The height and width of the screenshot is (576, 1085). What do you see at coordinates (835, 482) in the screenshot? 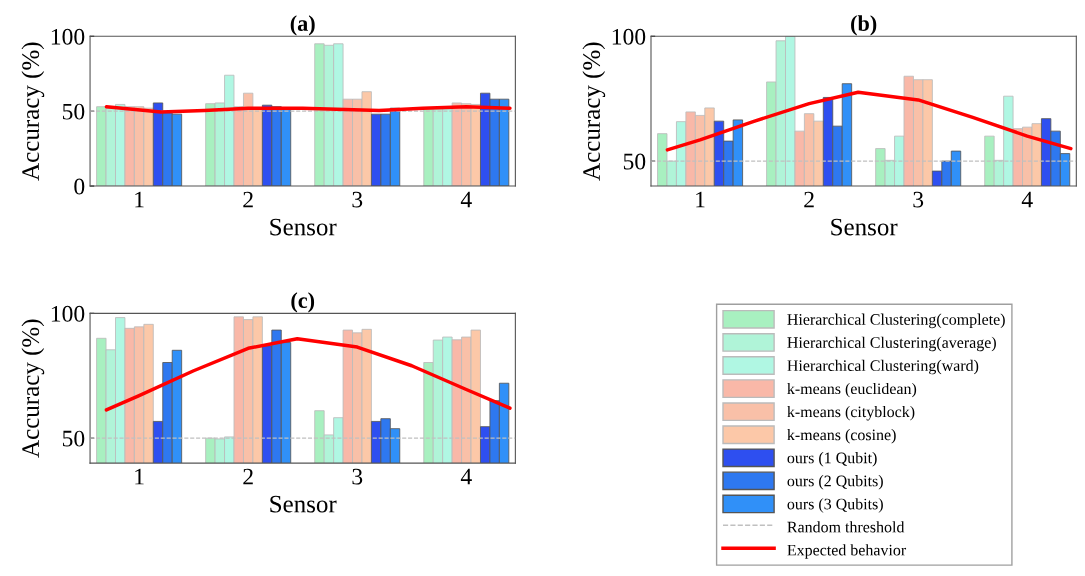
I see `legend-label: ours (2 Qubits)` at bounding box center [835, 482].